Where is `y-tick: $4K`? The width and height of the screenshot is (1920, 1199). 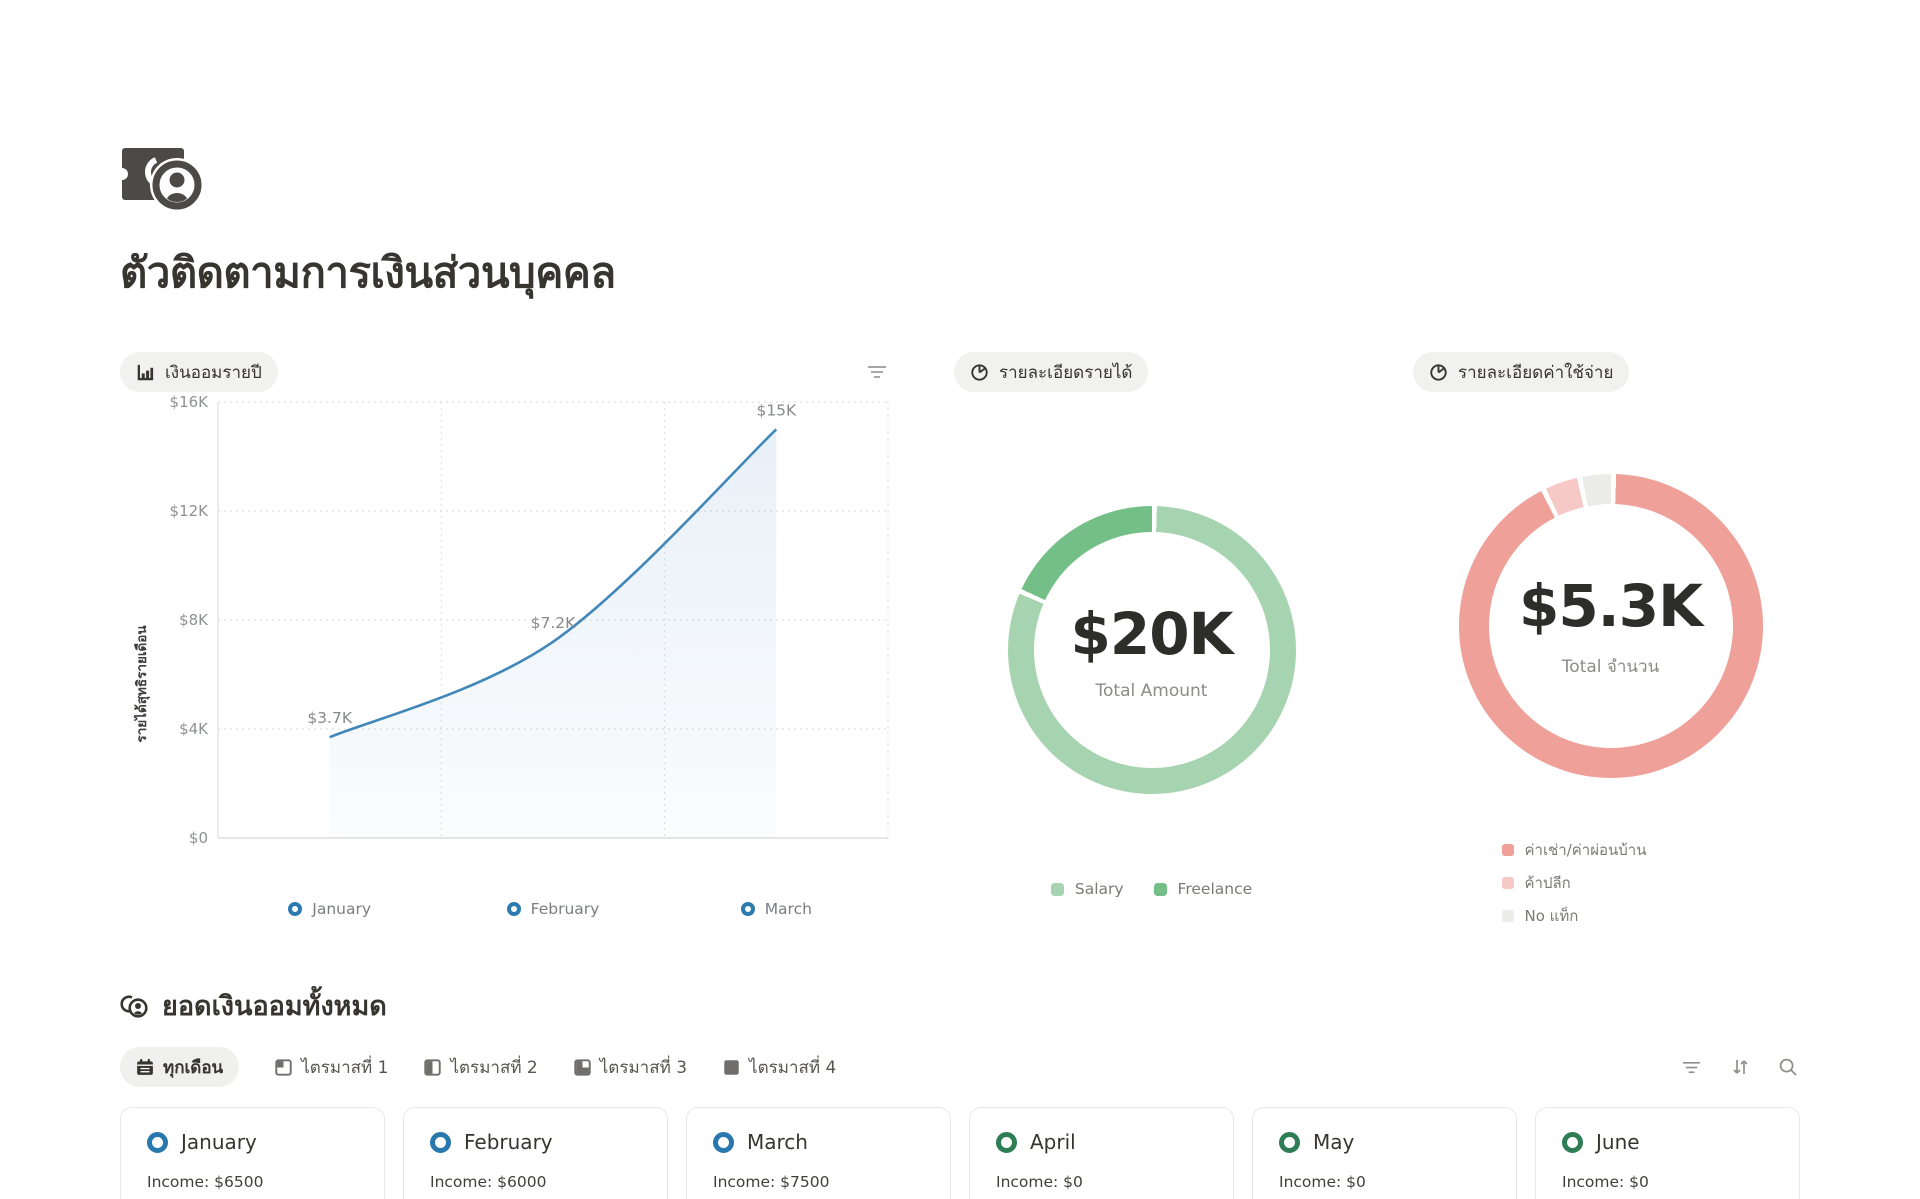
y-tick: $4K is located at coordinates (194, 729).